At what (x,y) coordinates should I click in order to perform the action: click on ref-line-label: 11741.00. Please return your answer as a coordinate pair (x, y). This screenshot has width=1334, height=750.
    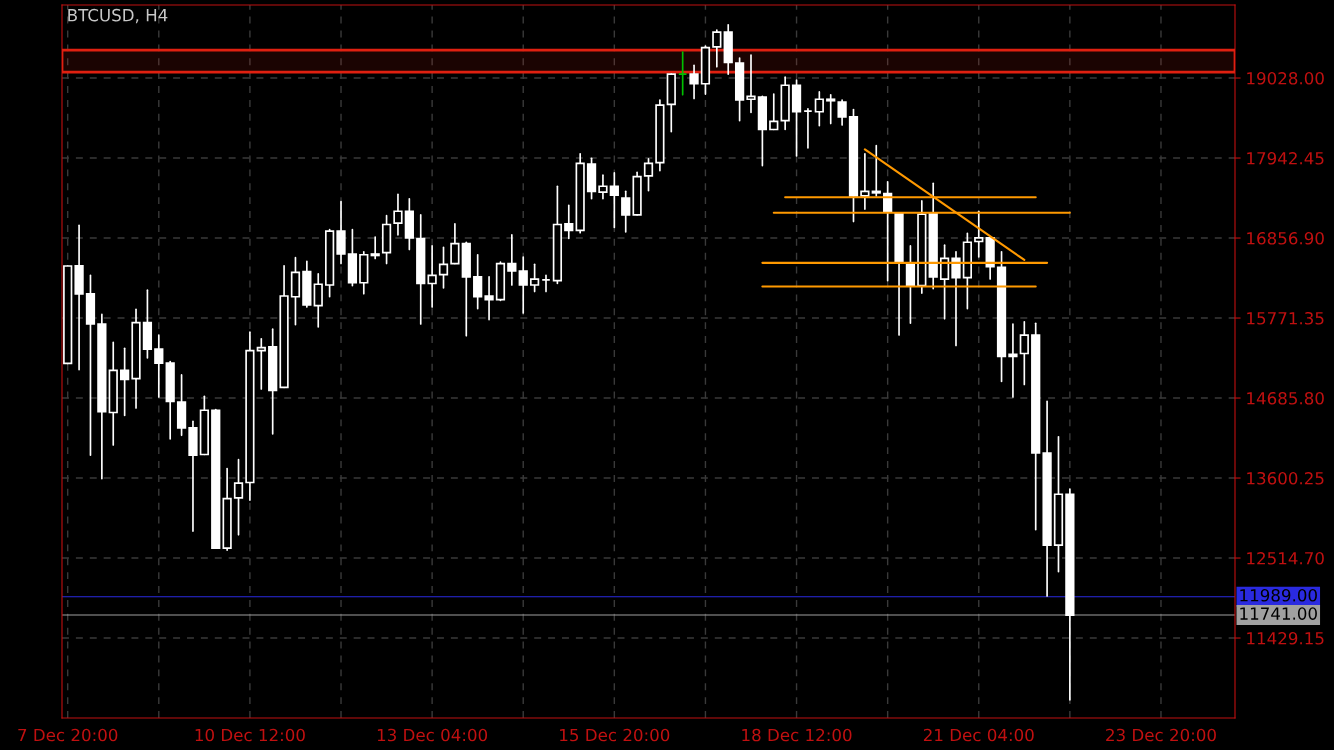
    Looking at the image, I should click on (1278, 613).